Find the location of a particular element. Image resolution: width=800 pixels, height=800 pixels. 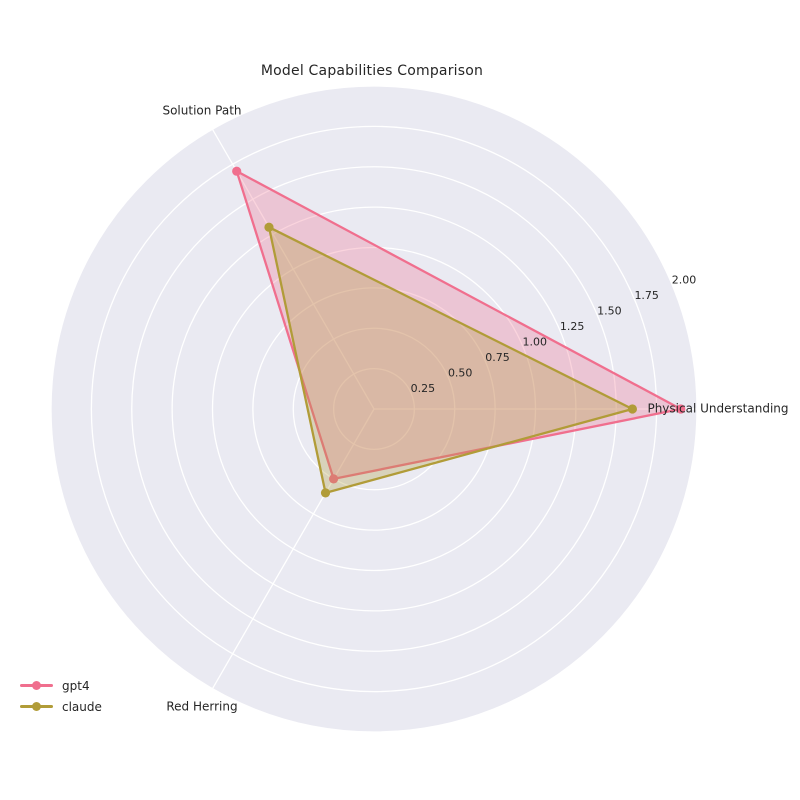

category-label: Red Herring is located at coordinates (201, 706).